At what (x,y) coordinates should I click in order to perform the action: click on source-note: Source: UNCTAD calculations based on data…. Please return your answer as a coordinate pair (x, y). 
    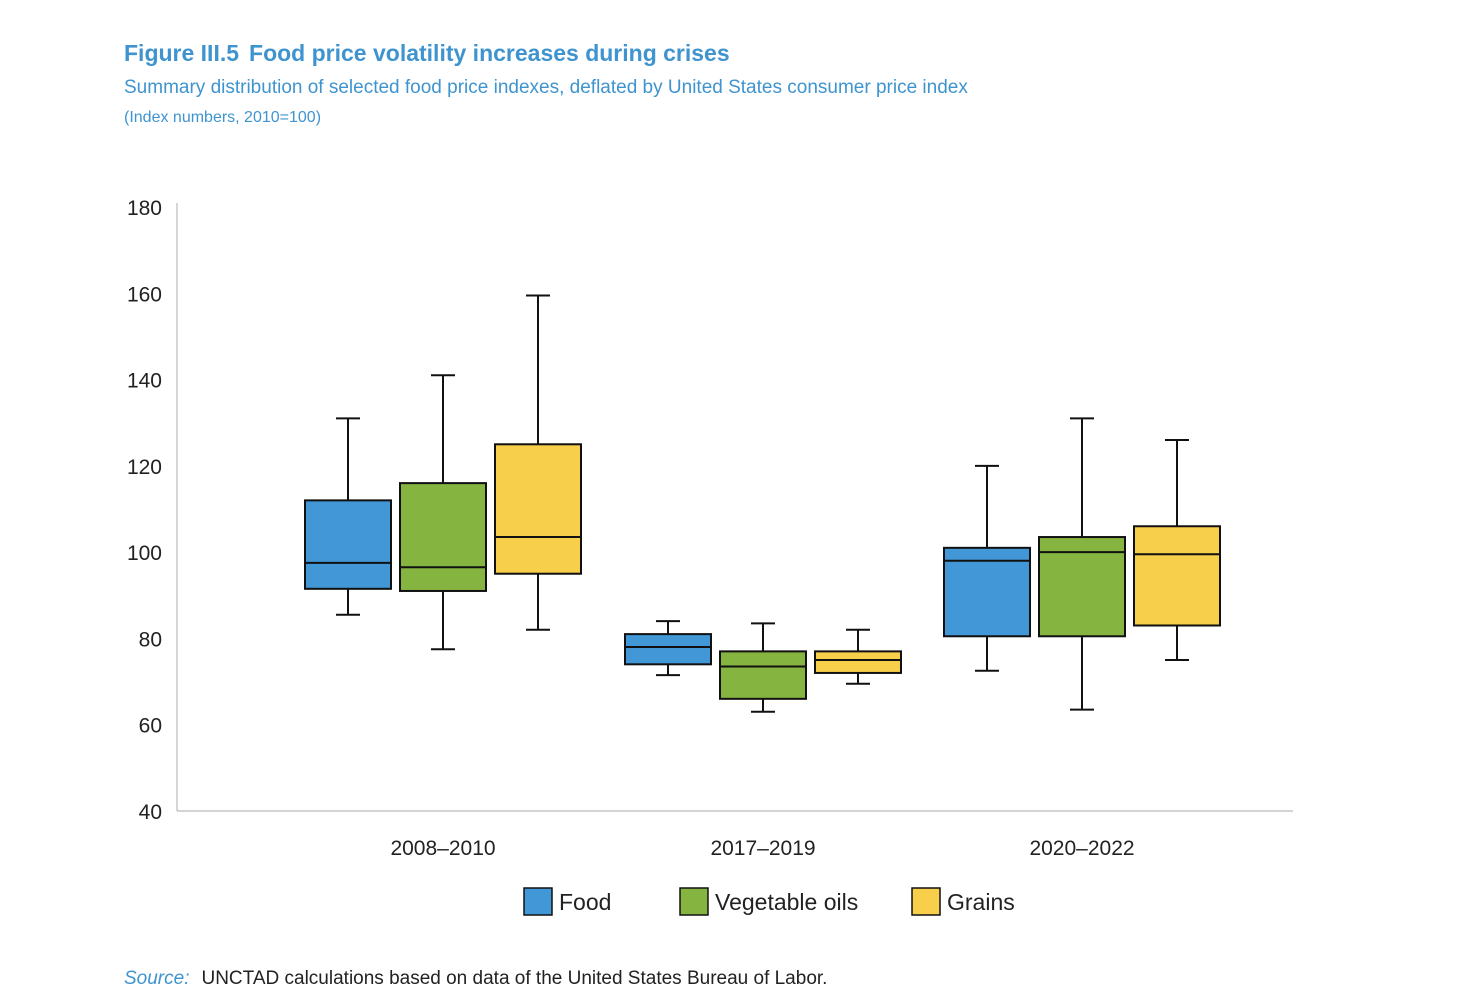
    Looking at the image, I should click on (475, 979).